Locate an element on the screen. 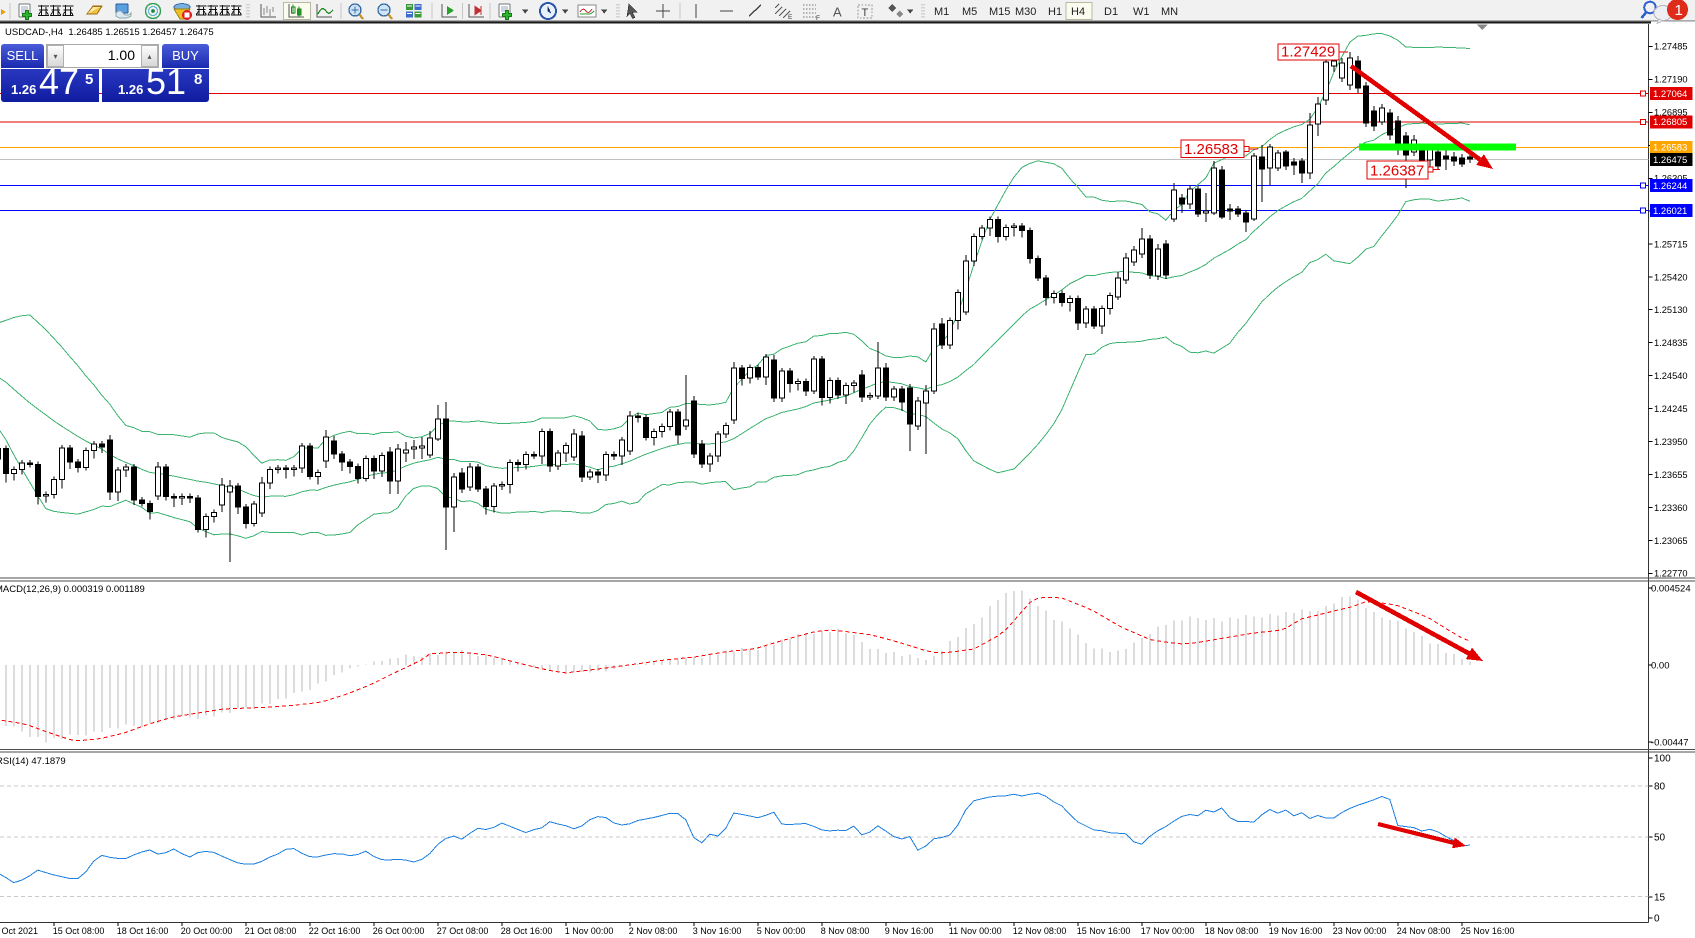 The image size is (1695, 938). svg-text: 80 is located at coordinates (1660, 787).